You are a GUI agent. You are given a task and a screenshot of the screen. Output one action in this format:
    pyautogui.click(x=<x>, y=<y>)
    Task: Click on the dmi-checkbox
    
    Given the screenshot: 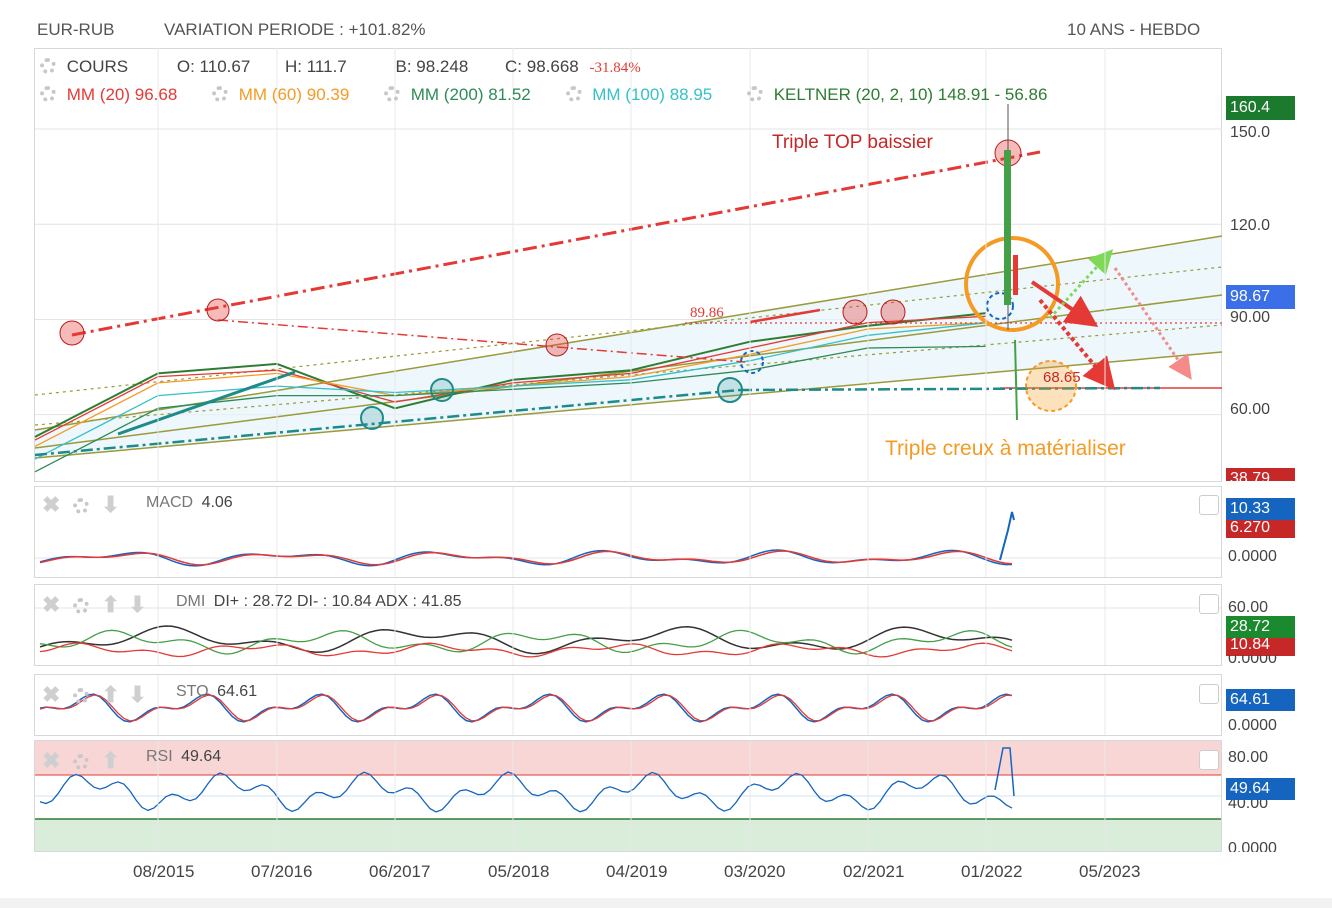 What is the action you would take?
    pyautogui.click(x=1209, y=604)
    